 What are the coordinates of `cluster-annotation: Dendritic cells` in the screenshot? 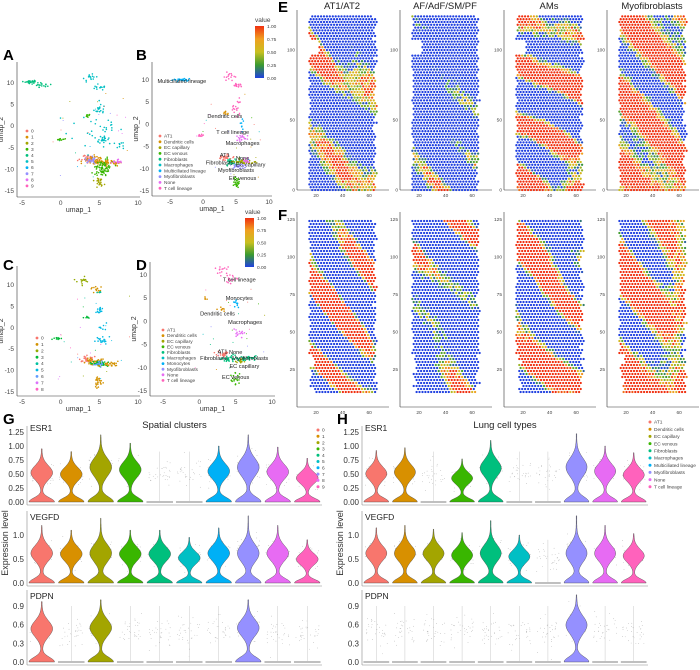 It's located at (217, 314).